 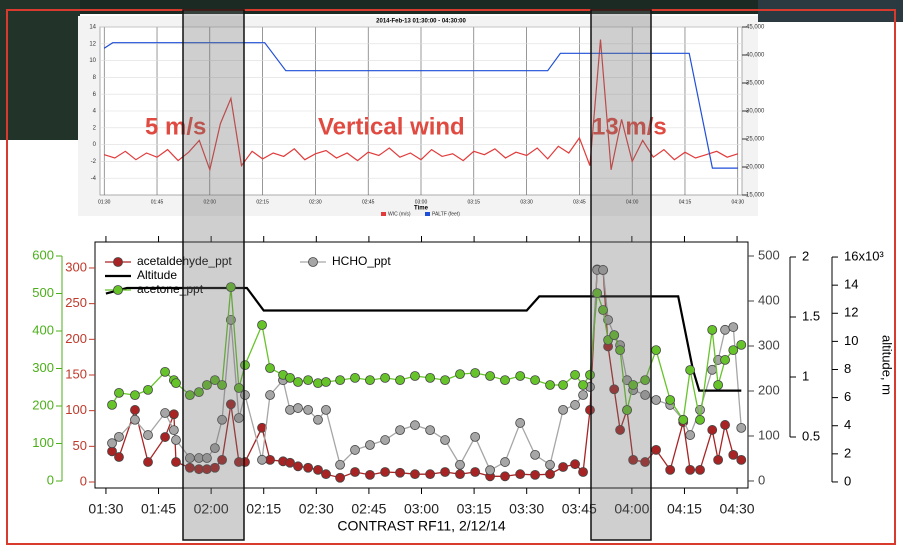 What do you see at coordinates (526, 202) in the screenshot?
I see `x-tick-label: 03:30` at bounding box center [526, 202].